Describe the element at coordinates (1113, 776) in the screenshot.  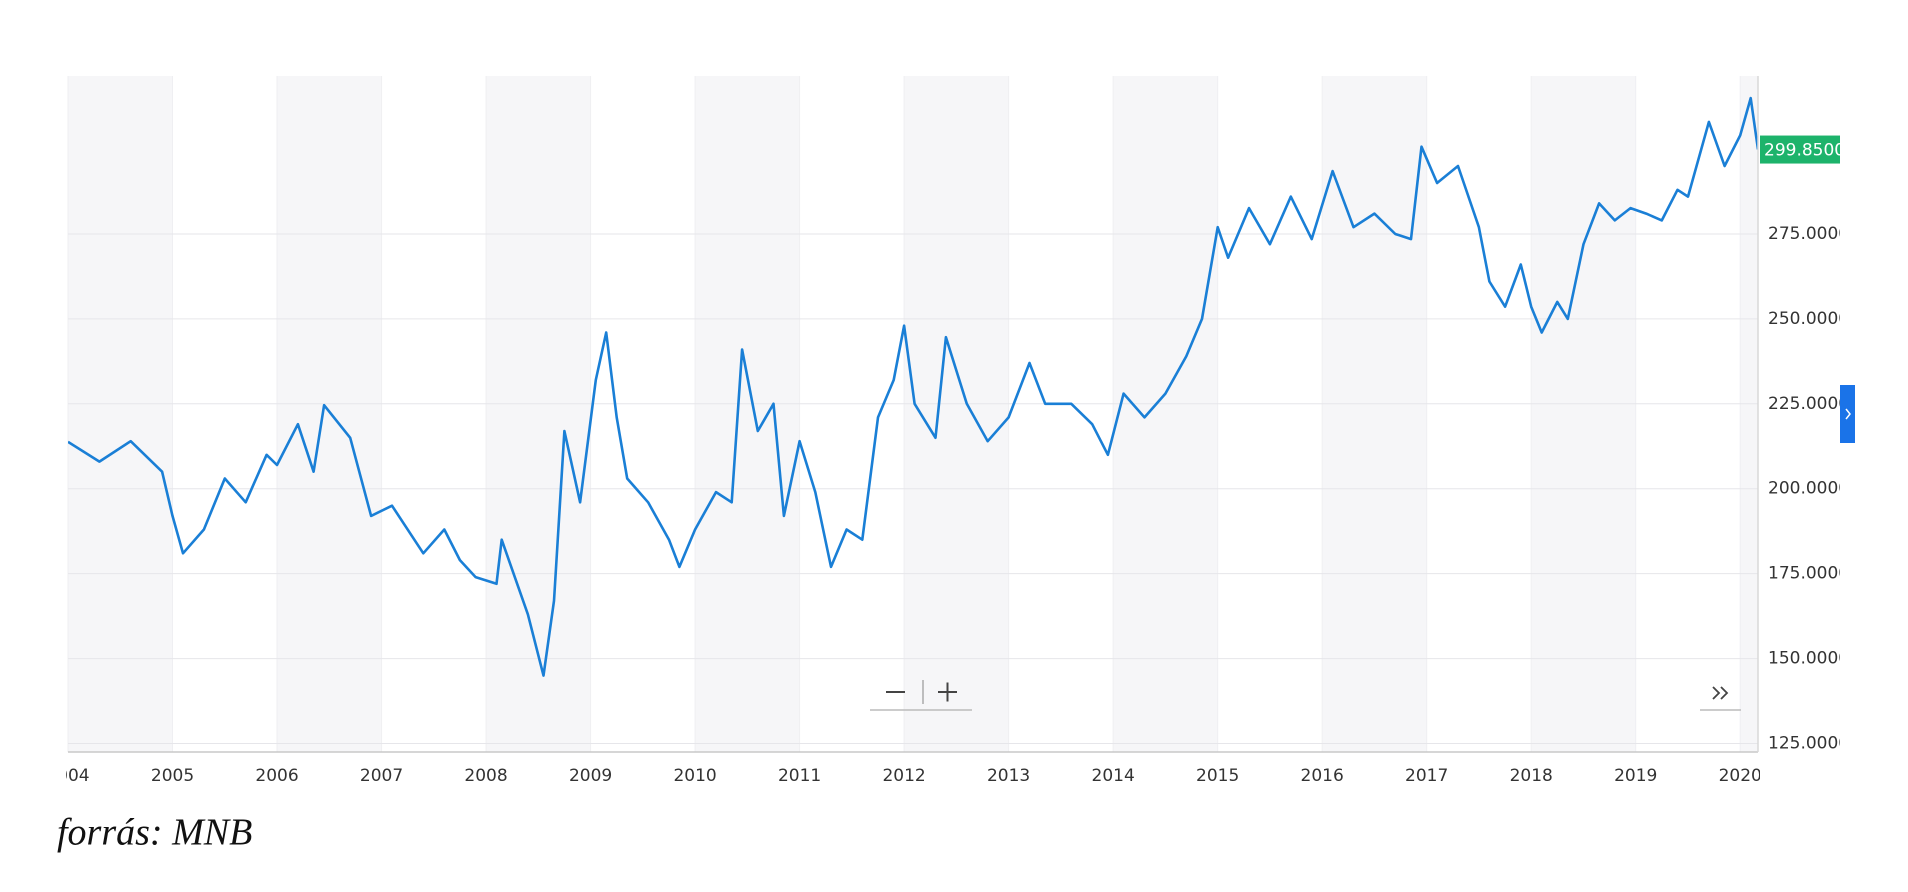
I see `x-tick-label: 2014` at that location.